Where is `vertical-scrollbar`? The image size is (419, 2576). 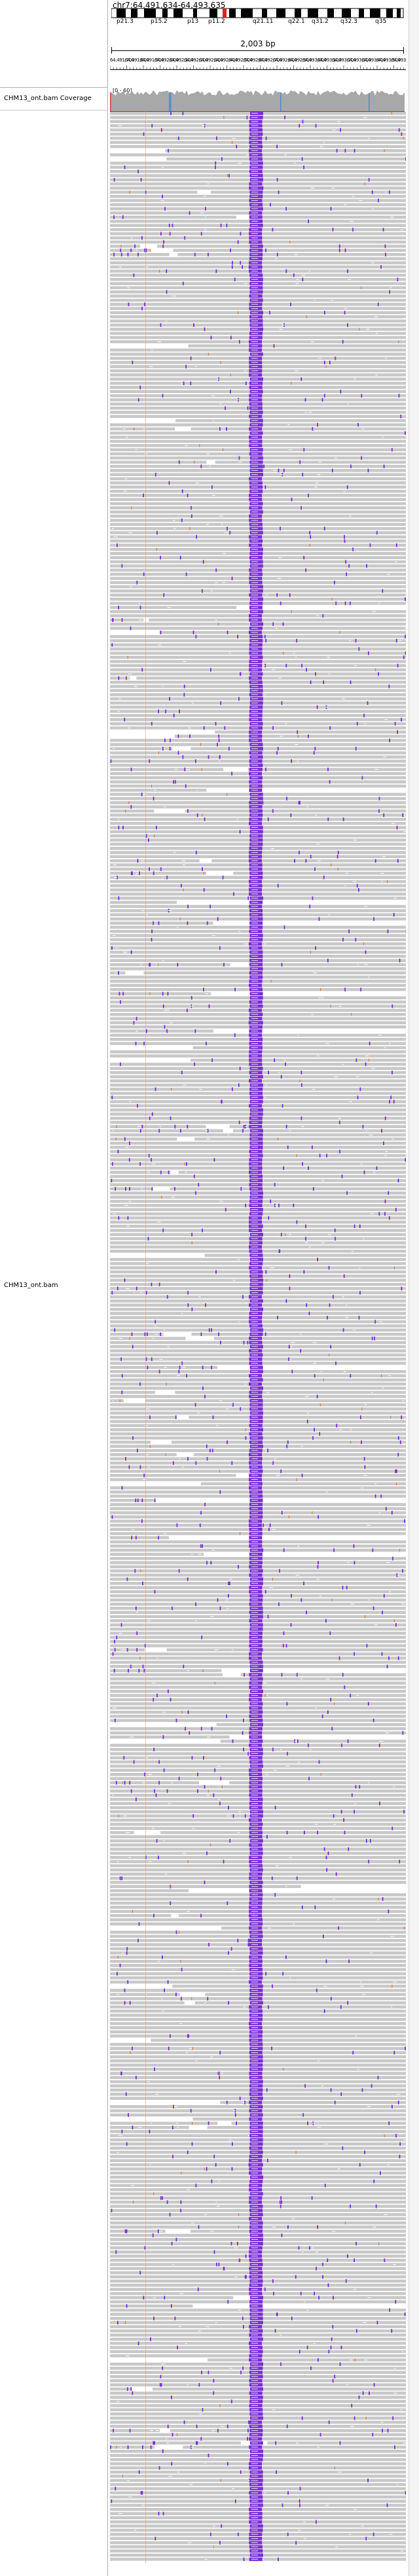 vertical-scrollbar is located at coordinates (414, 1288).